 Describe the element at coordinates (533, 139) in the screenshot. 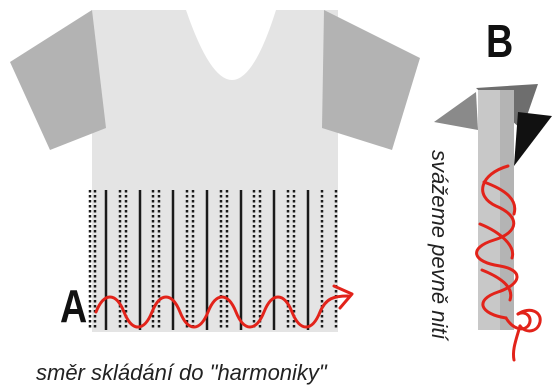

I see `strip-right-dark-flap` at that location.